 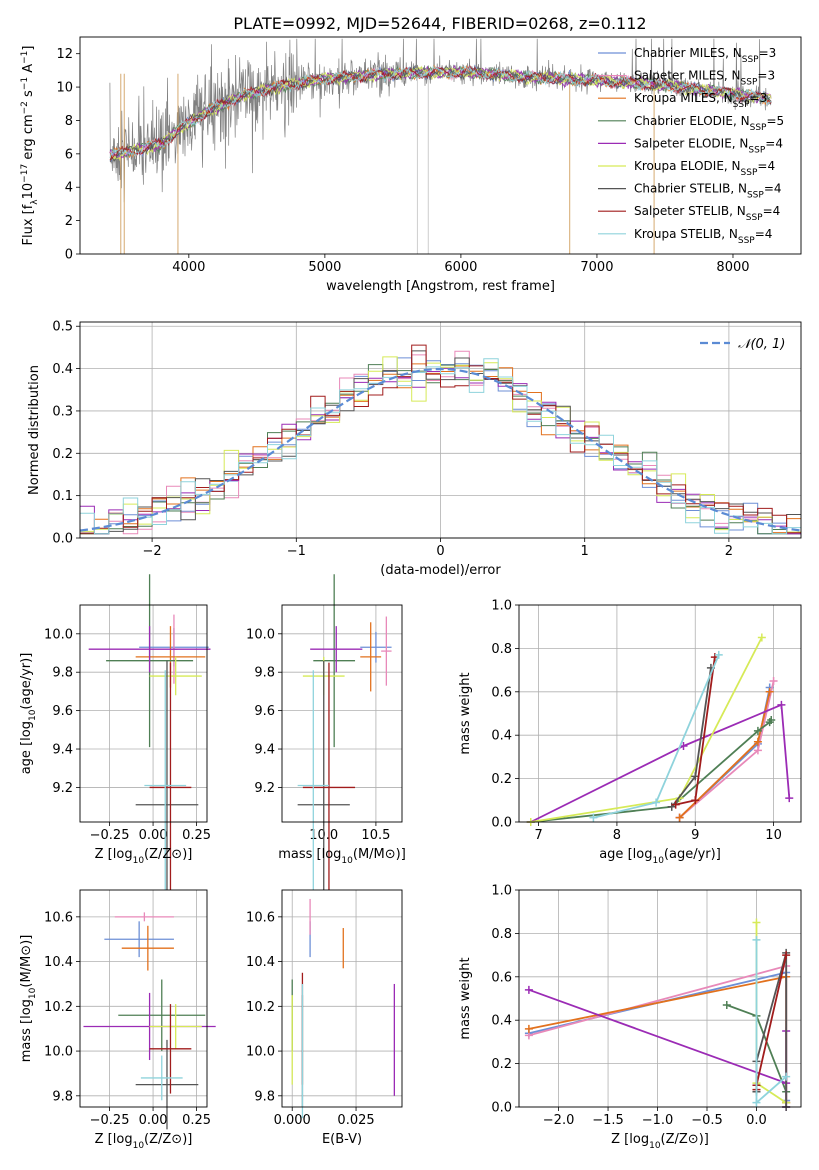 I want to click on age-weight-plot-area, so click(x=660, y=713).